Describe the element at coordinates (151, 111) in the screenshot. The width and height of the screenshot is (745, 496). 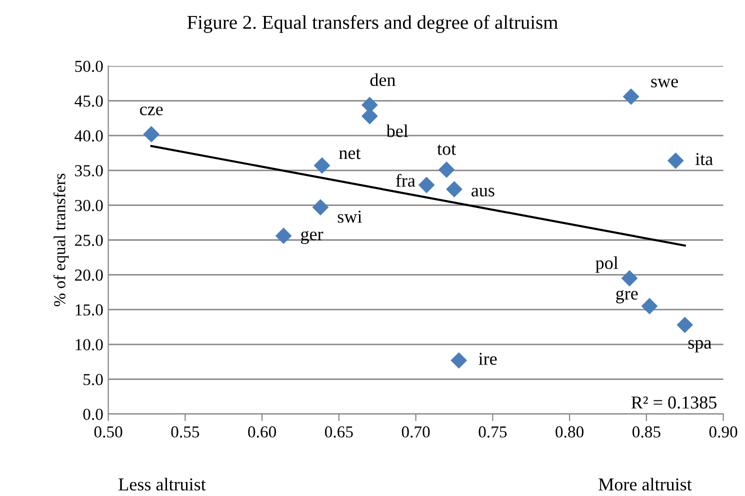
I see `data-label: cze` at that location.